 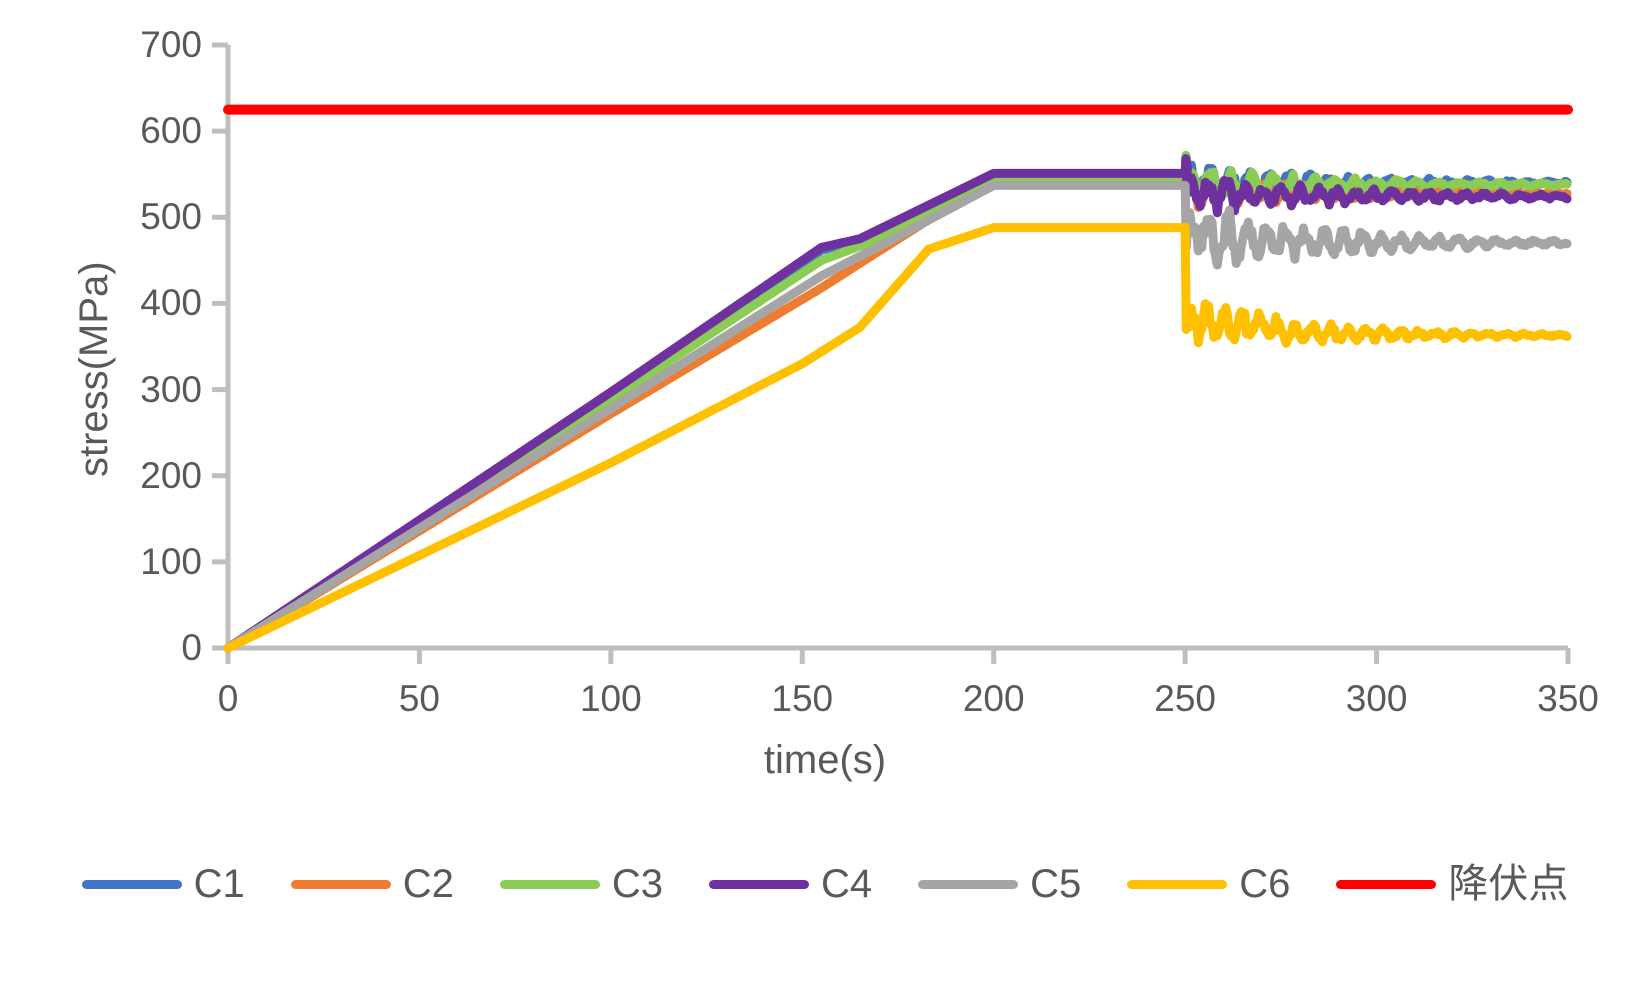 What do you see at coordinates (171, 389) in the screenshot?
I see `y-axis-tick-label: 300` at bounding box center [171, 389].